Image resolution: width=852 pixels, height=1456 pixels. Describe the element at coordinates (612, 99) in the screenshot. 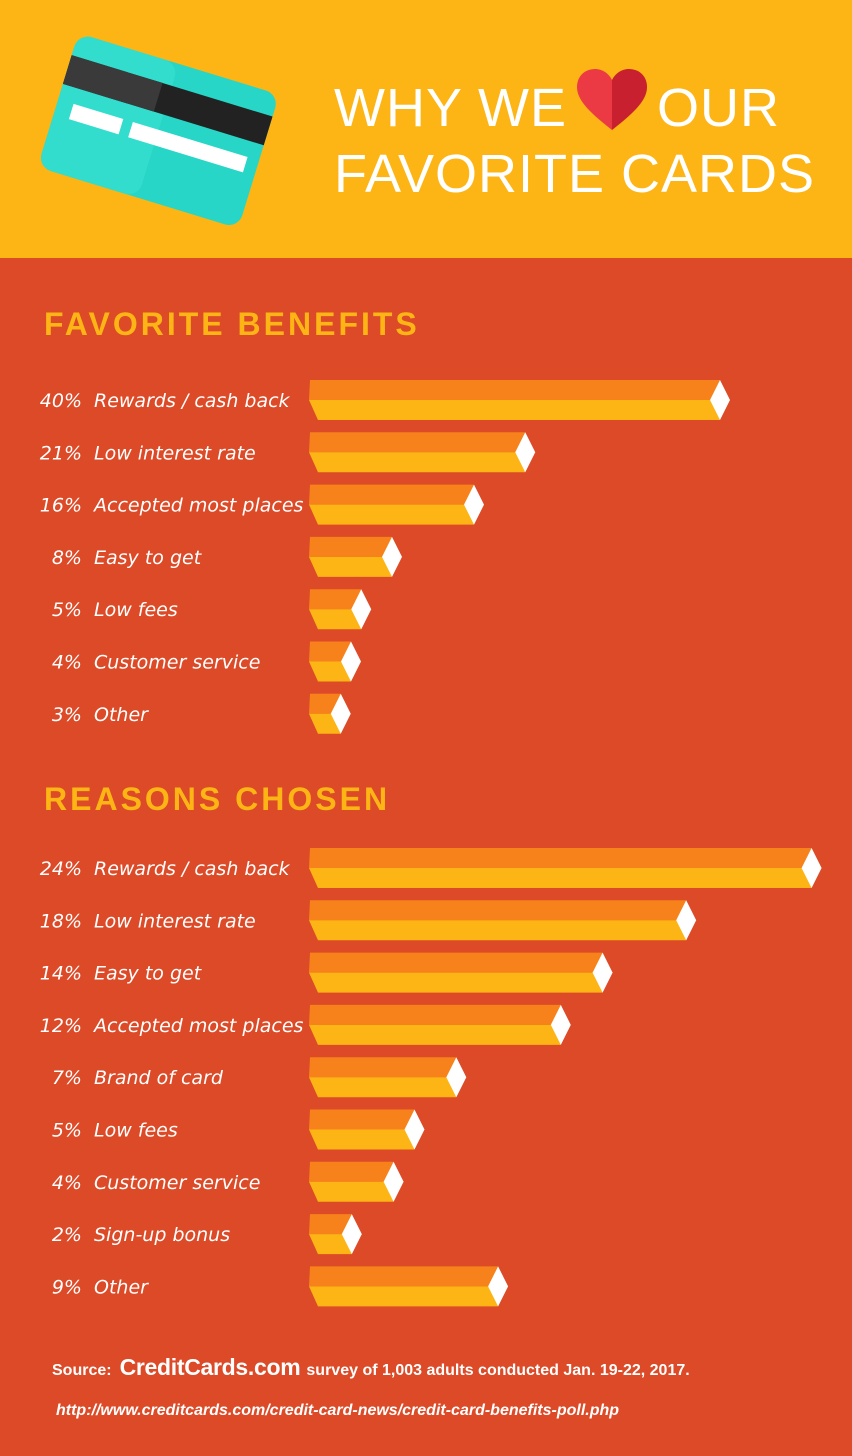

I see `heart-icon` at that location.